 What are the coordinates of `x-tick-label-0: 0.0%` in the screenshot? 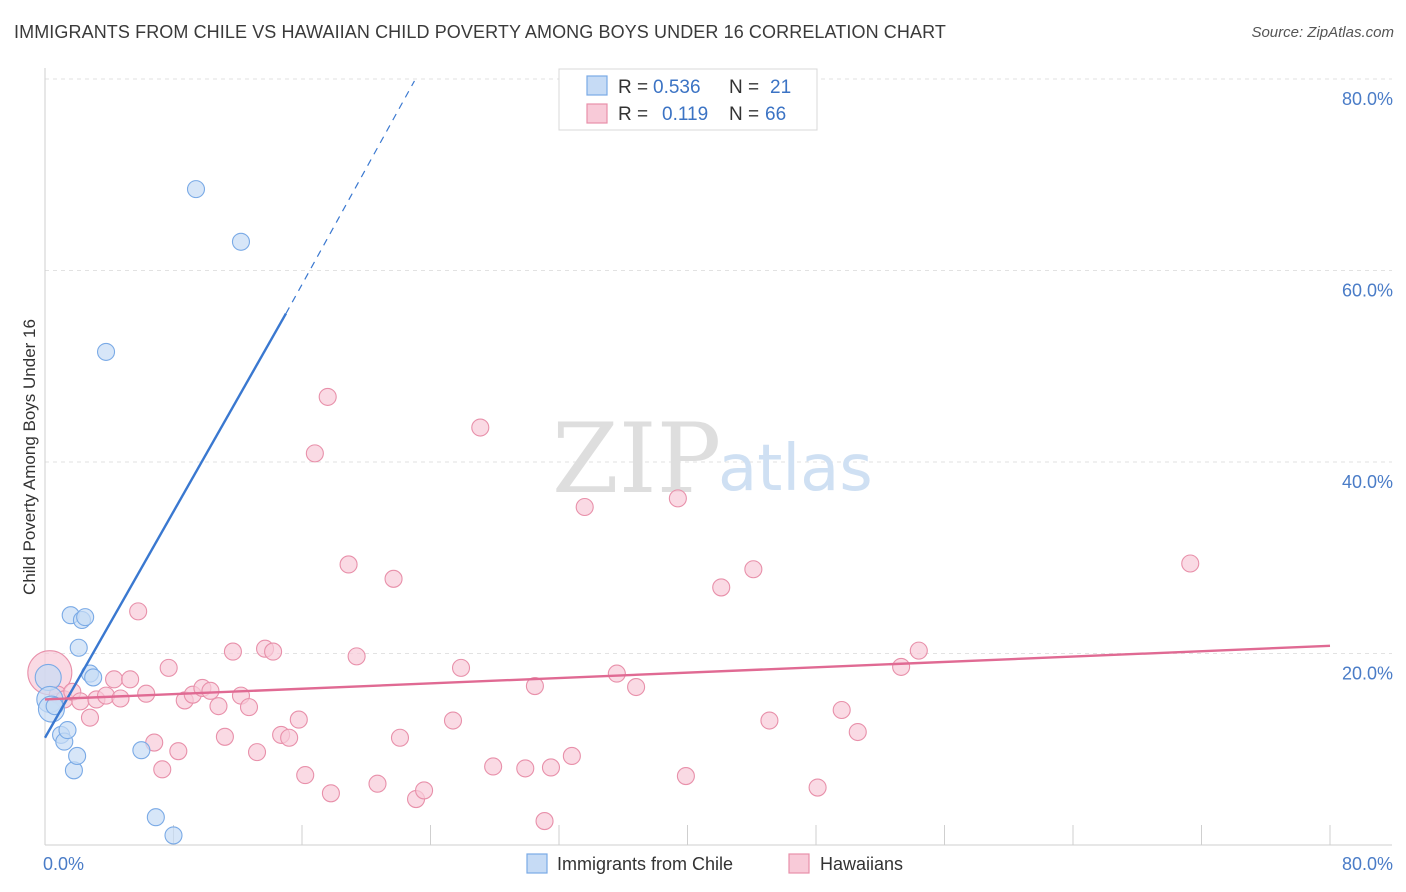 It's located at (63, 864).